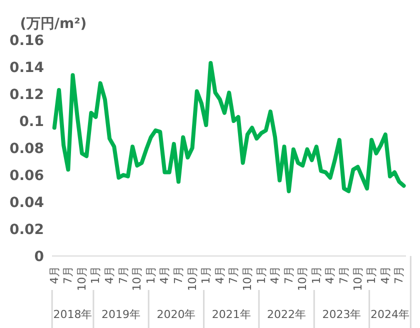 The height and width of the screenshot is (328, 420). Describe the element at coordinates (342, 314) in the screenshot. I see `text: 2023年` at that location.